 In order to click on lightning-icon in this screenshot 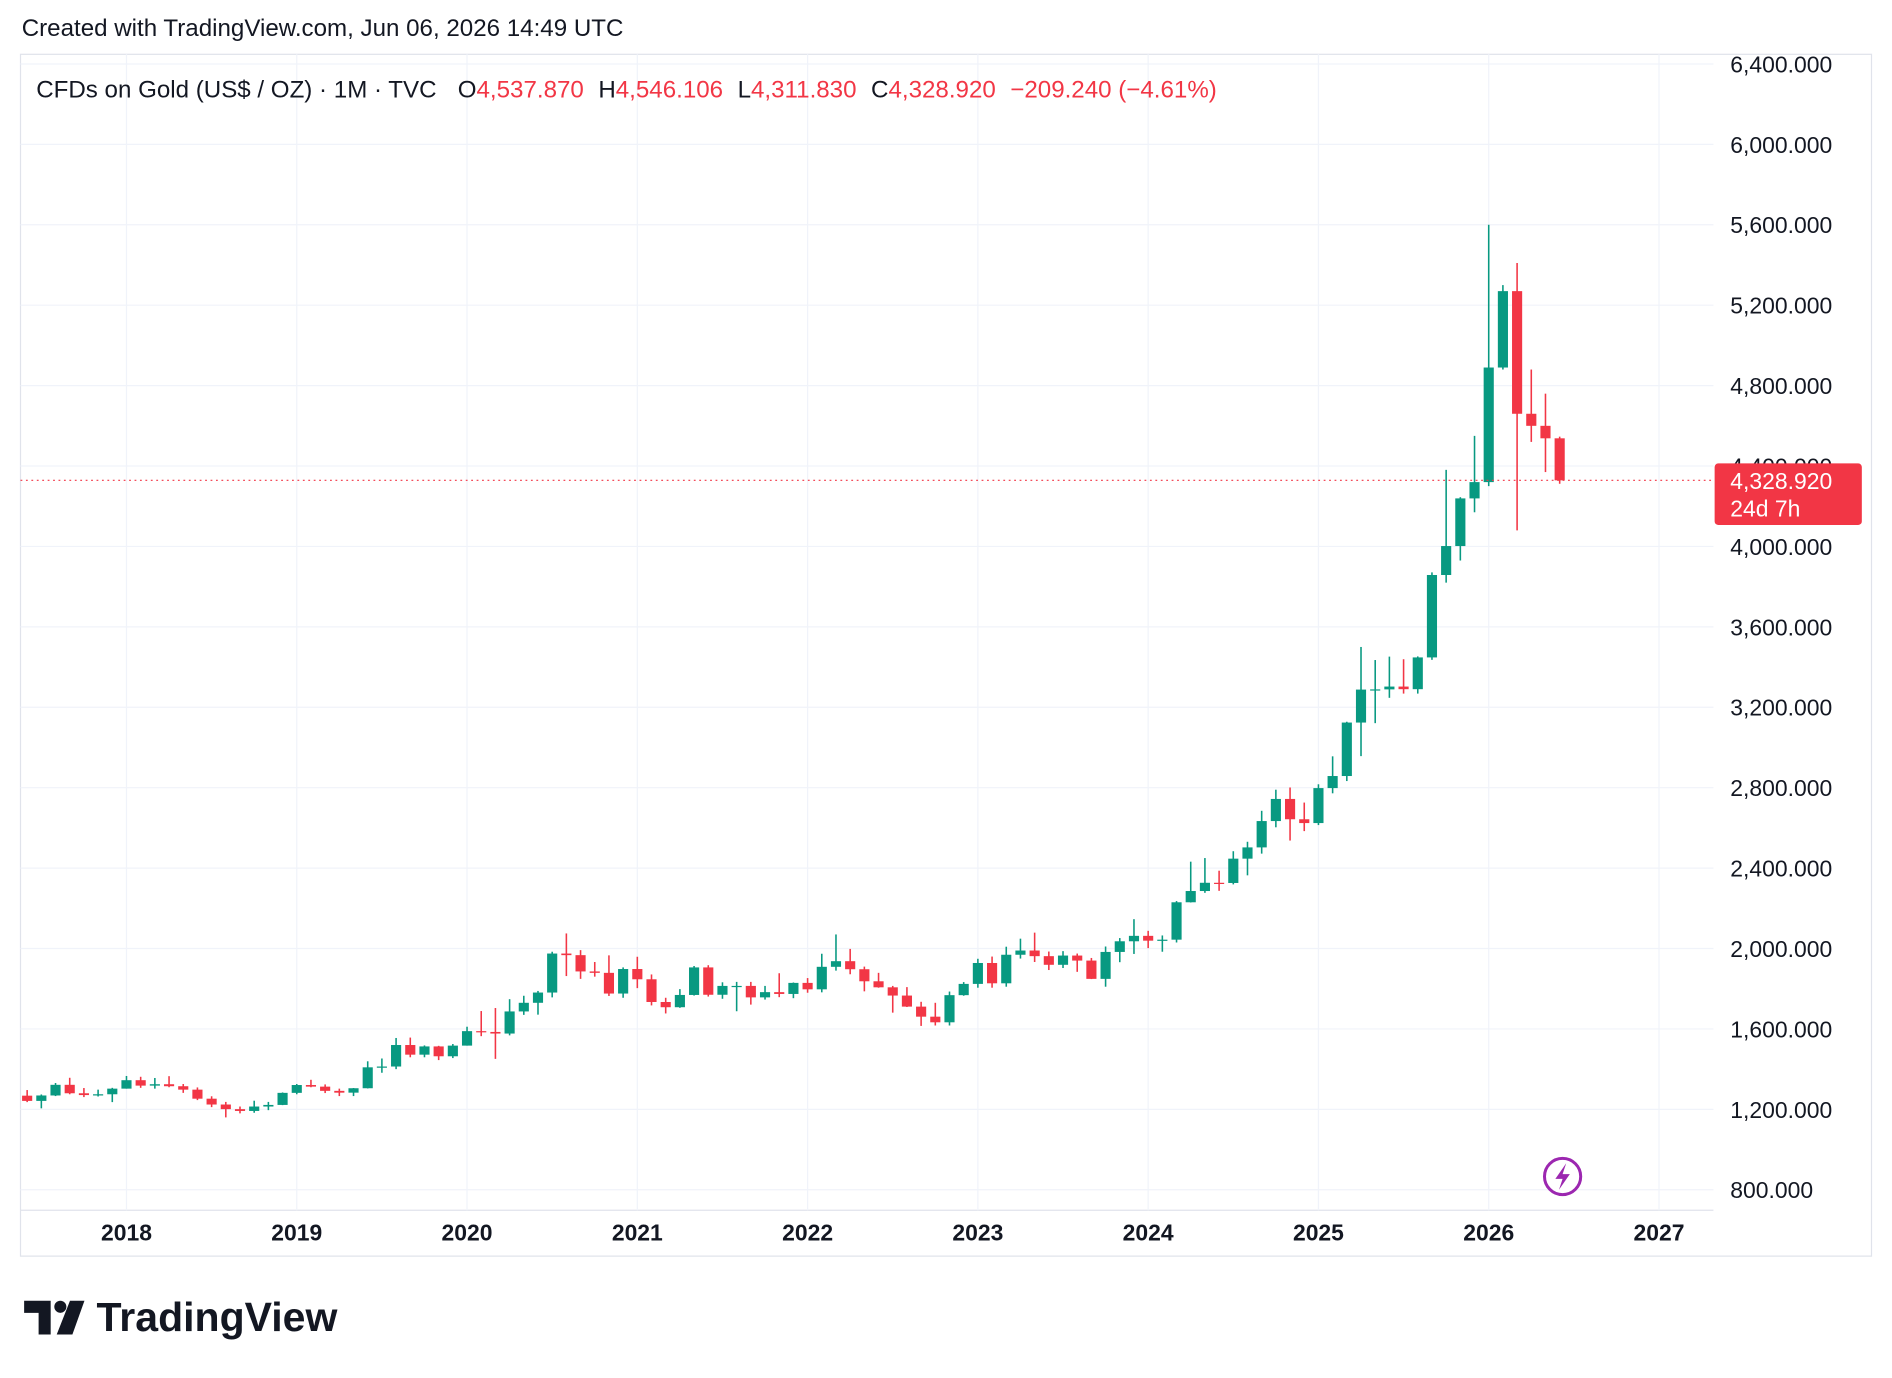, I will do `click(1562, 1176)`.